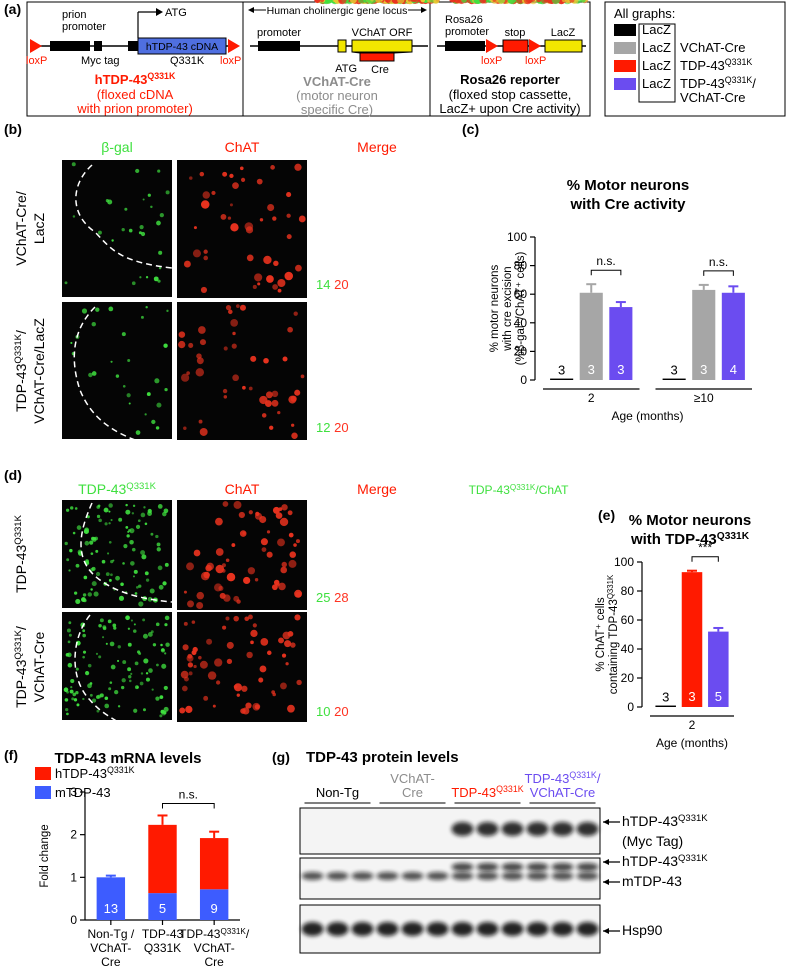 The image size is (792, 968). Describe the element at coordinates (21, 371) in the screenshot. I see `row-label: TDP-43Q331K/` at that location.